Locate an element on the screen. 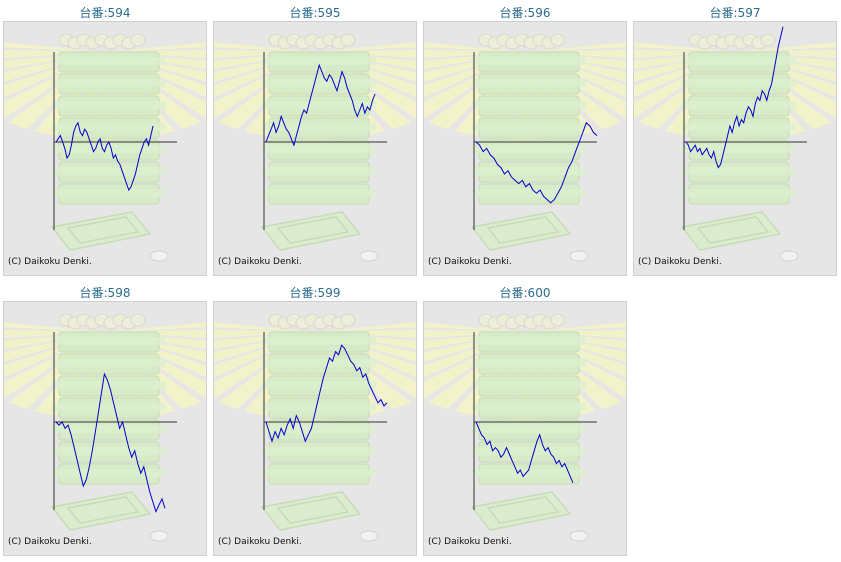 This screenshot has width=841, height=562. machine-number-label: 台番:599 is located at coordinates (315, 293).